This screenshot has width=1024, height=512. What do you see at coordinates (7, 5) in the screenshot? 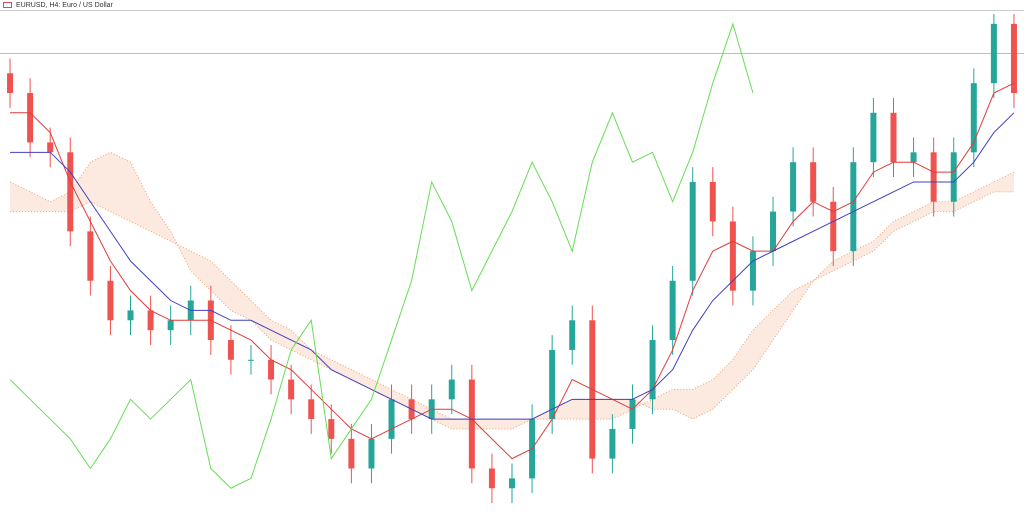
I see `icon` at bounding box center [7, 5].